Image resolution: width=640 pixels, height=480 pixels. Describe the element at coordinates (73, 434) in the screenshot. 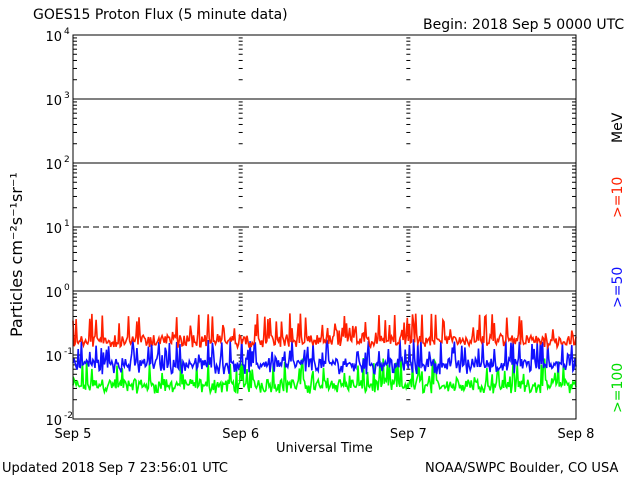

I see `x-tick-label: Sep 5` at that location.